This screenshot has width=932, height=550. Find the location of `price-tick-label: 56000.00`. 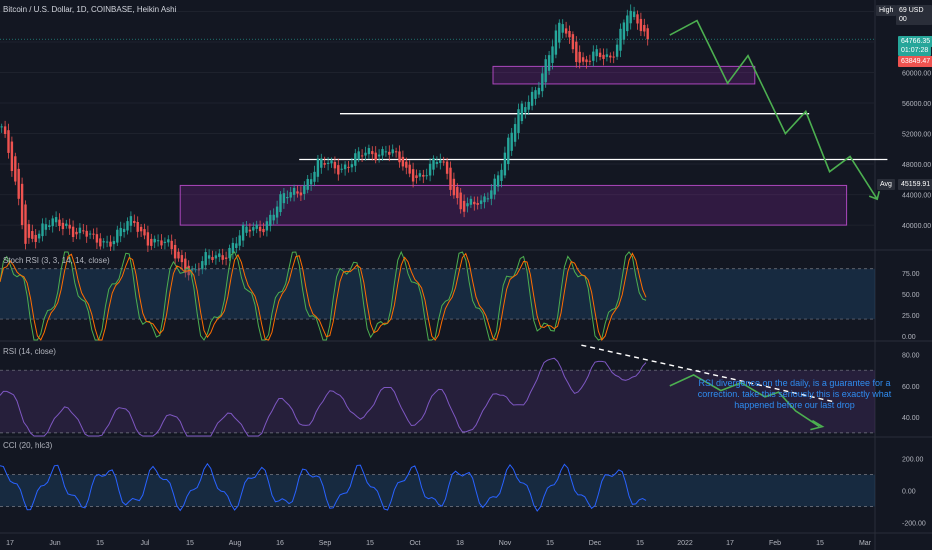

price-tick-label: 56000.00 is located at coordinates (916, 104).